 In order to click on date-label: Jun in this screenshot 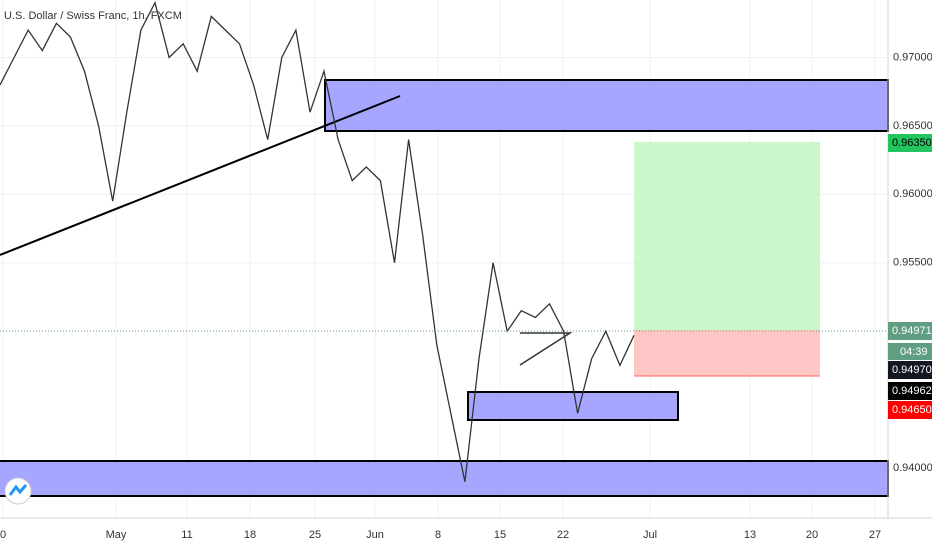, I will do `click(375, 535)`.